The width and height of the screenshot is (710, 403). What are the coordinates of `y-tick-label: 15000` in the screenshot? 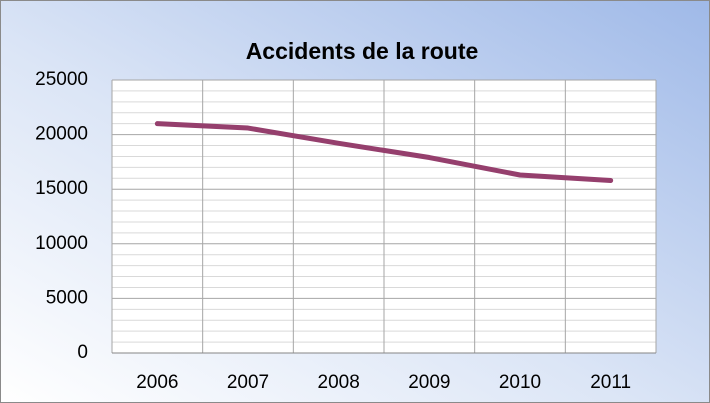 It's located at (61, 188).